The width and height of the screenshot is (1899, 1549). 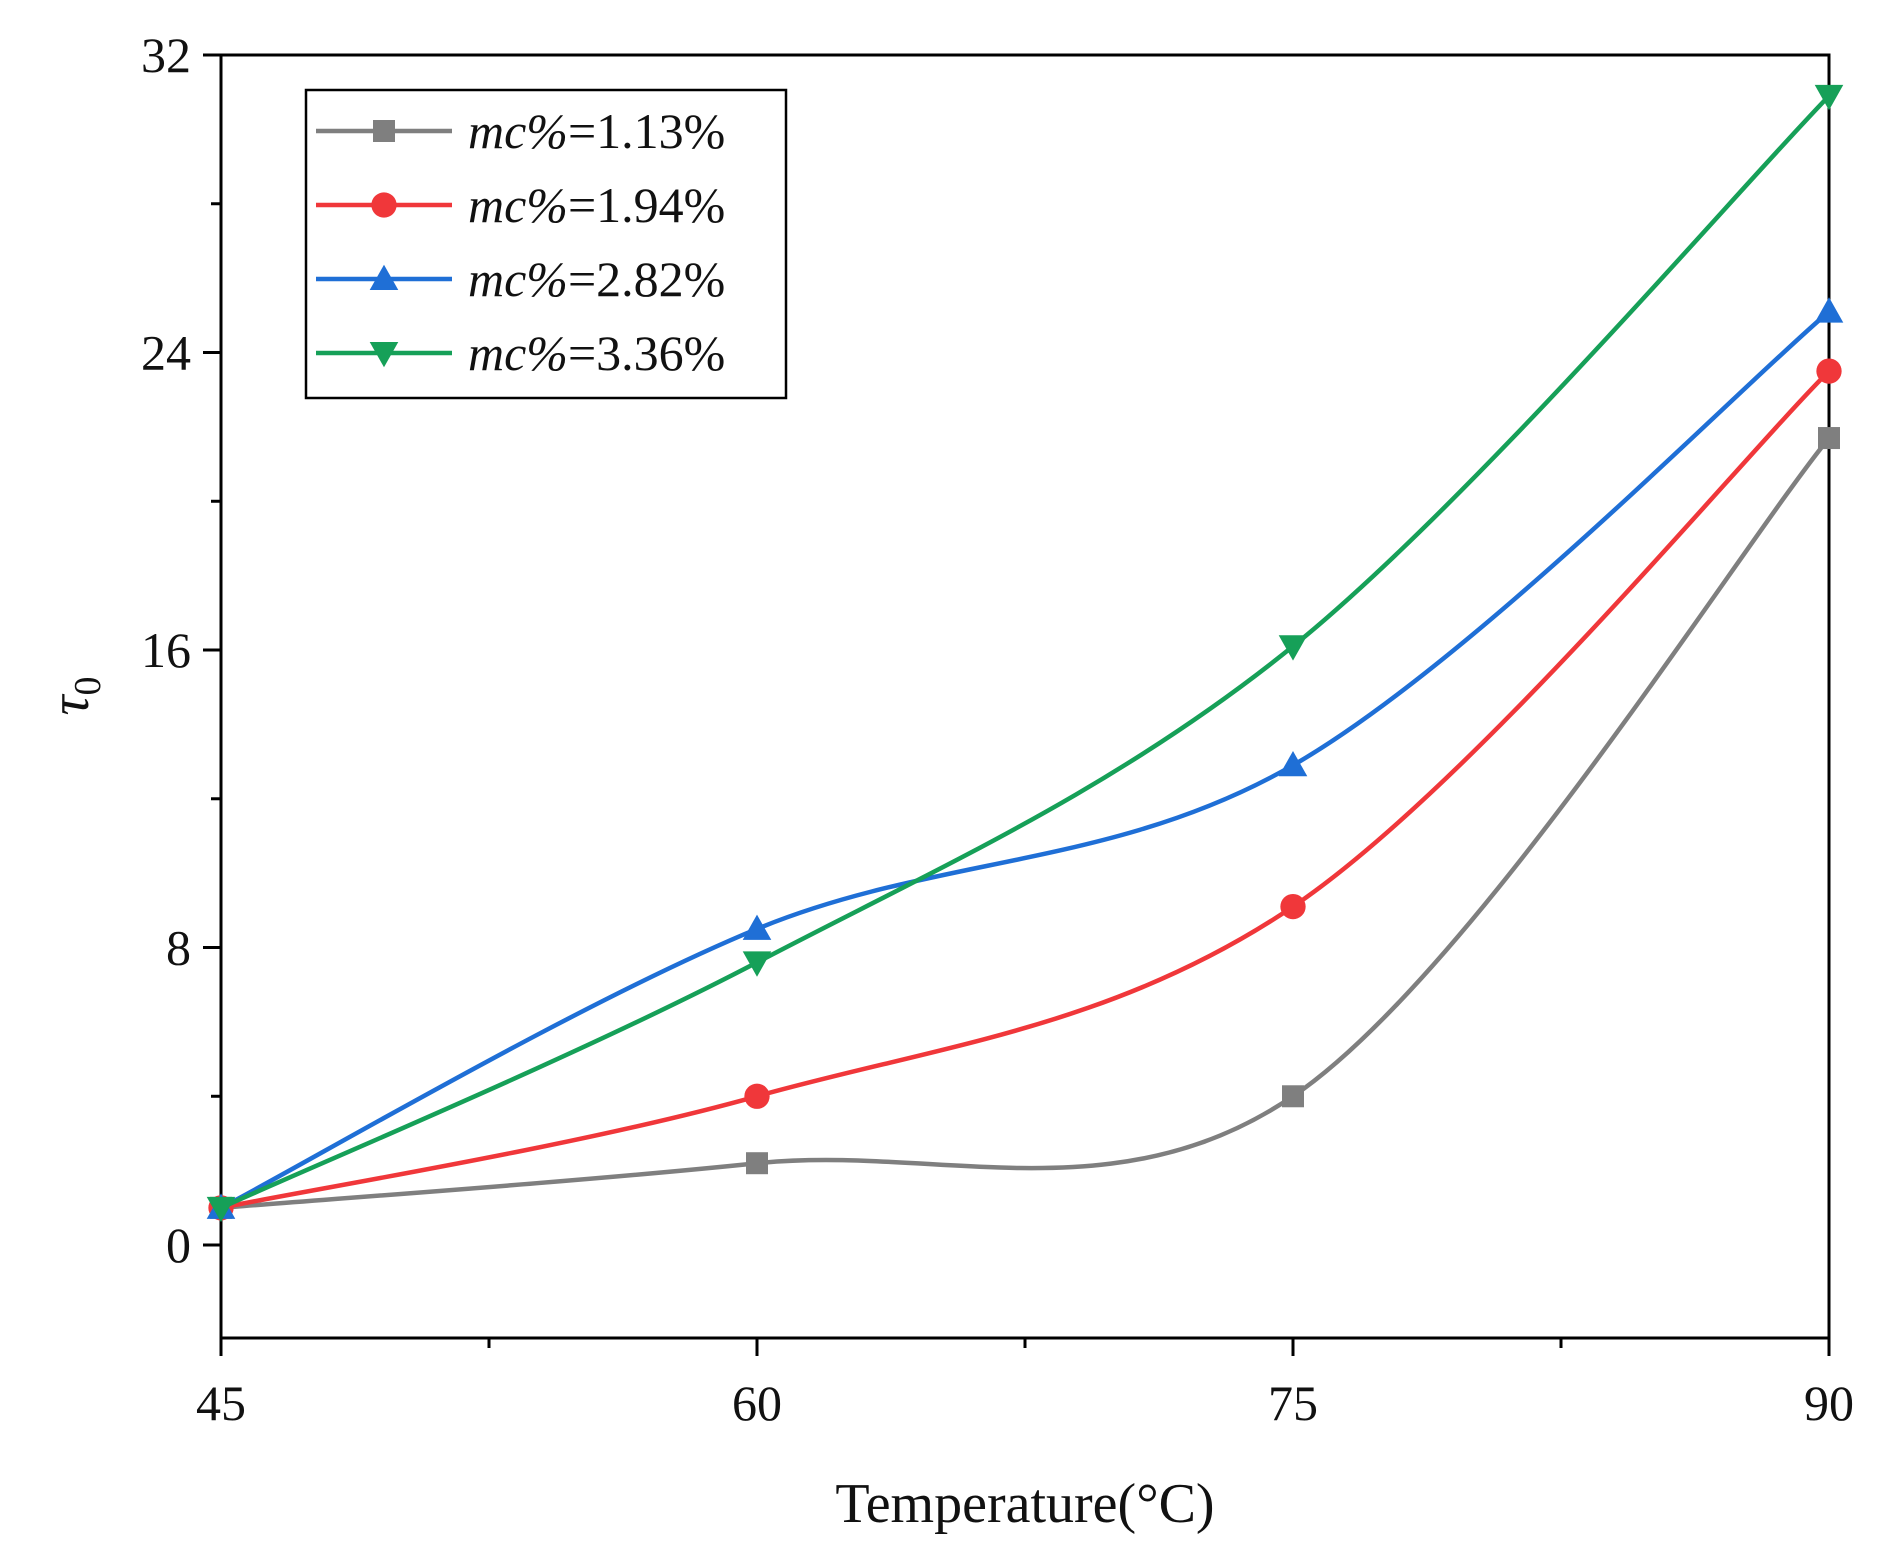 What do you see at coordinates (1293, 1403) in the screenshot?
I see `x-tick-label: 75` at bounding box center [1293, 1403].